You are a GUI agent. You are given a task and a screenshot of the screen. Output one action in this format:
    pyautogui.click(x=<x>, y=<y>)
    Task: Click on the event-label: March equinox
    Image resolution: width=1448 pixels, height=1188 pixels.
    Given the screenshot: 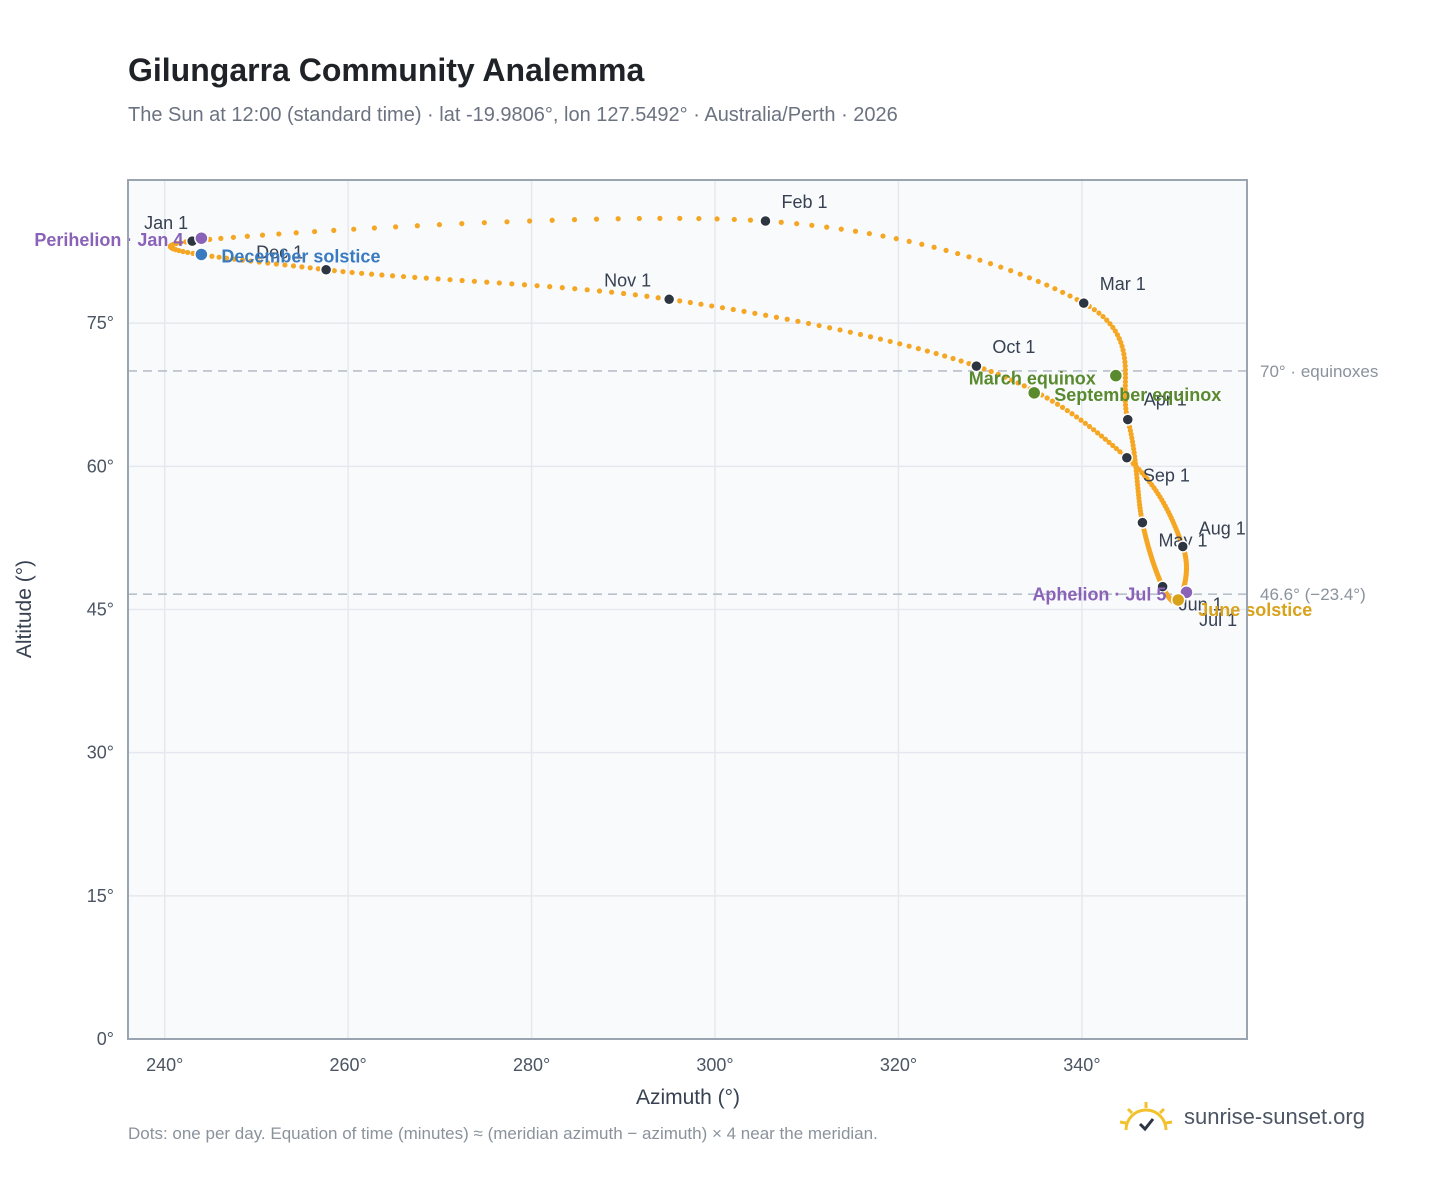 What is the action you would take?
    pyautogui.click(x=1032, y=379)
    